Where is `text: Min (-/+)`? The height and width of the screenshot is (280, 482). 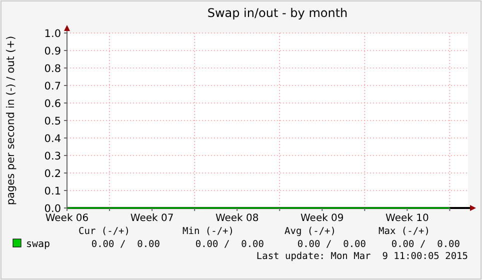 text: Min (-/+) is located at coordinates (208, 231).